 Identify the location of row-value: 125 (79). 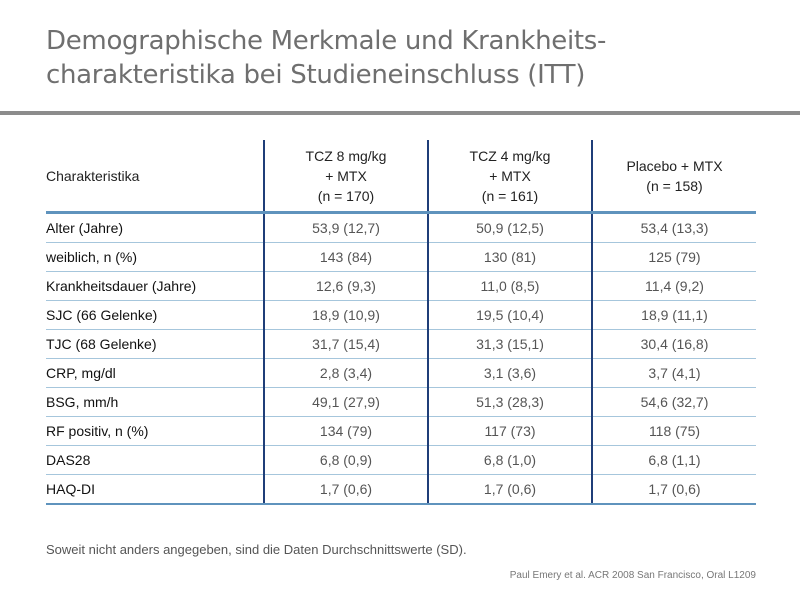
(673, 257).